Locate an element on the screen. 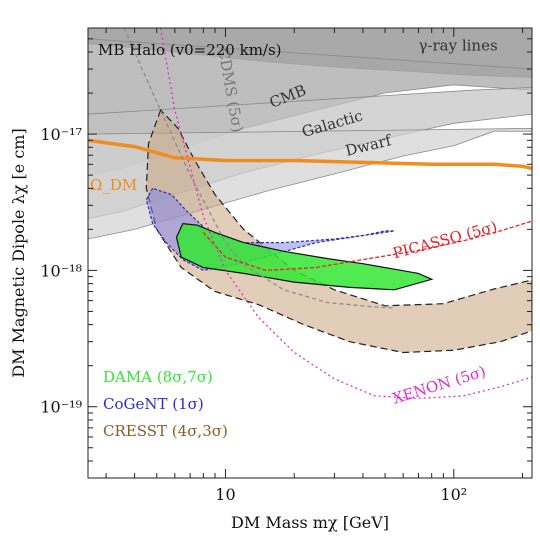  legend-entry-cogent: CoGeNT (1σ) is located at coordinates (153, 404).